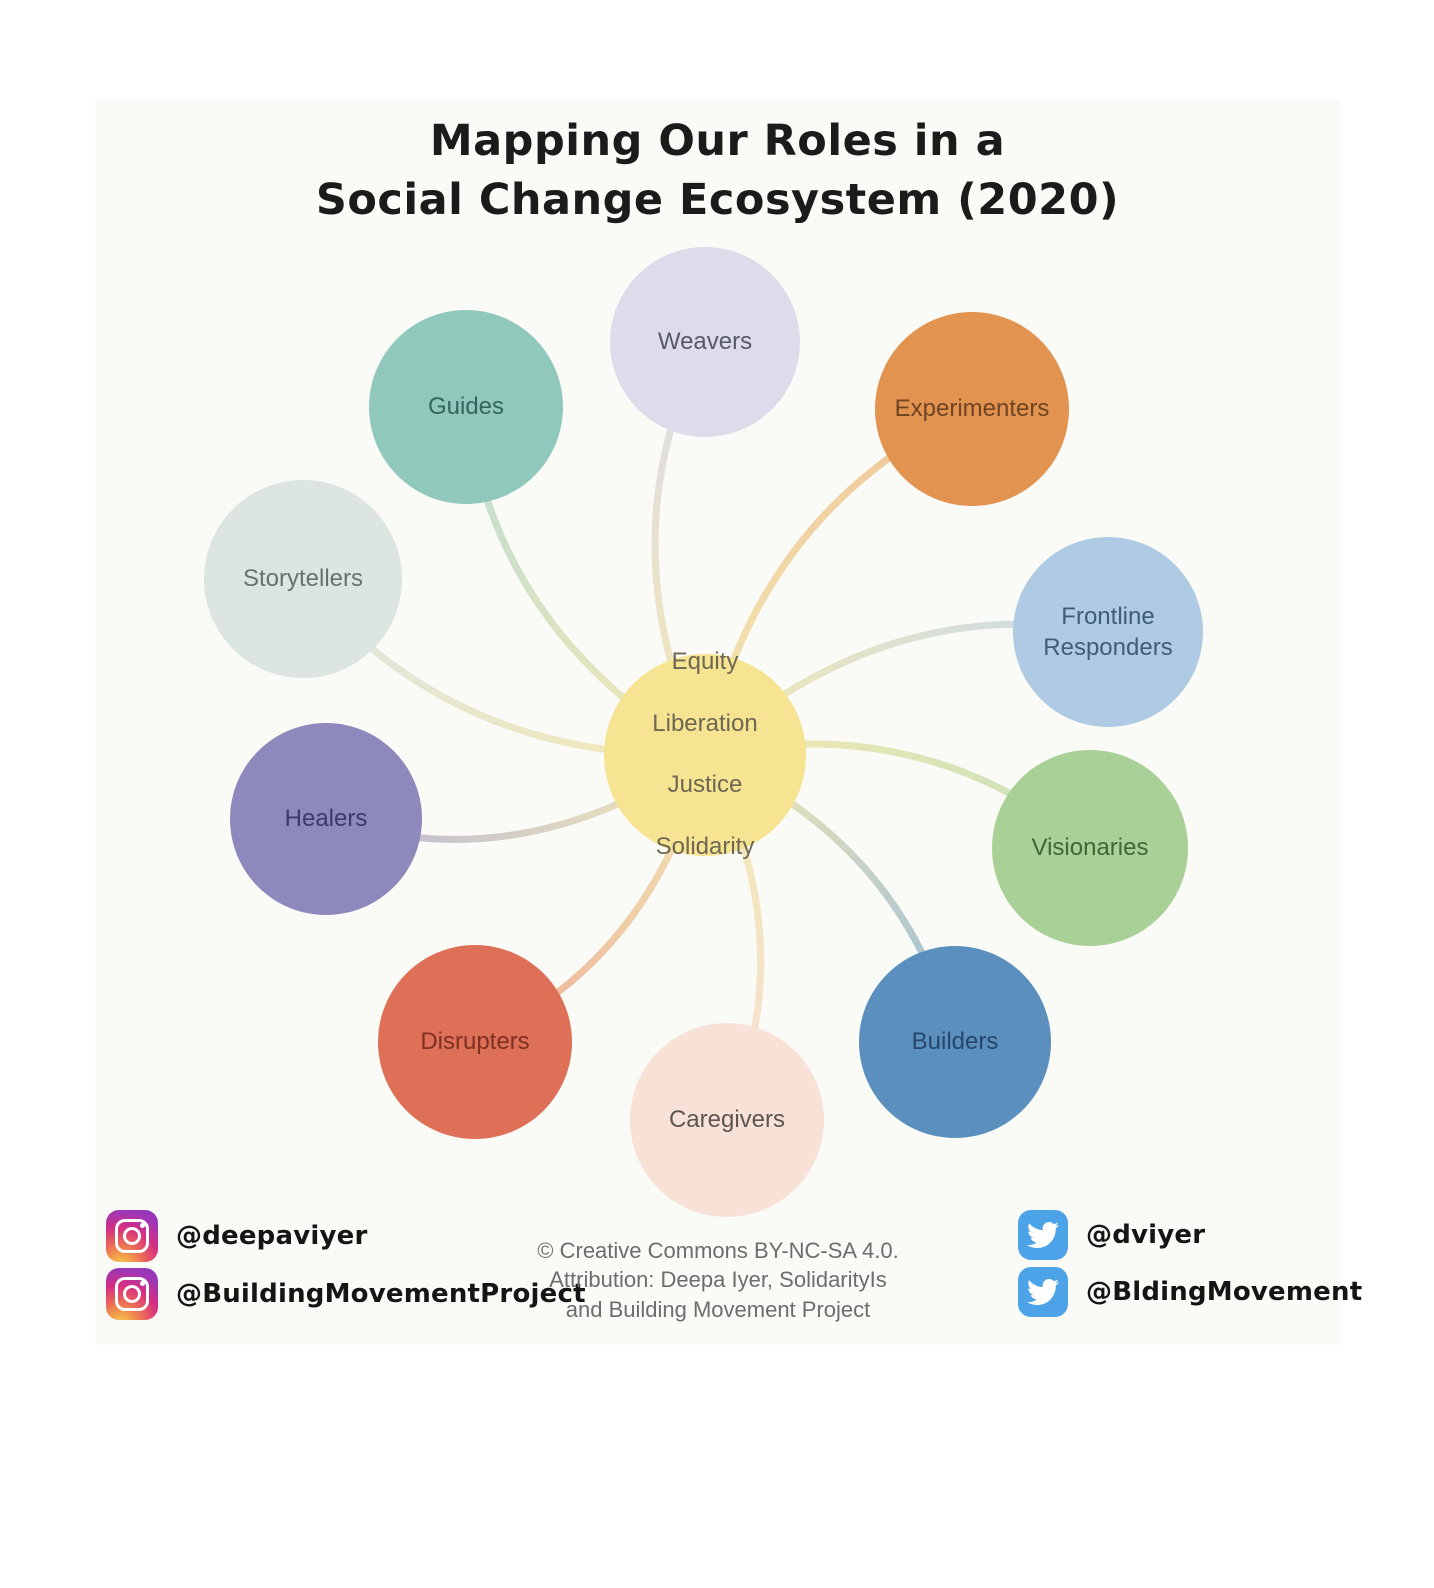 Image resolution: width=1434 pixels, height=1588 pixels. I want to click on role-circle-experimenters: Experimenters, so click(972, 409).